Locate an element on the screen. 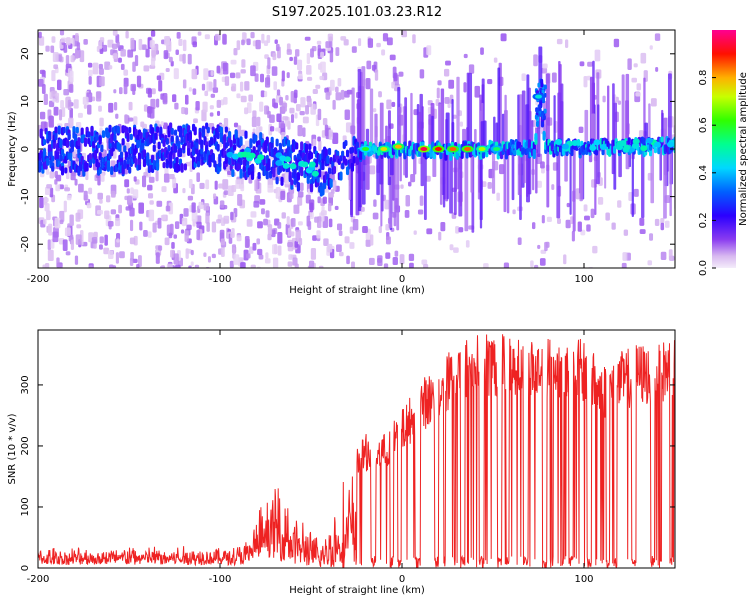  spectrogram-y-tick-label: -10 is located at coordinates (25, 196).